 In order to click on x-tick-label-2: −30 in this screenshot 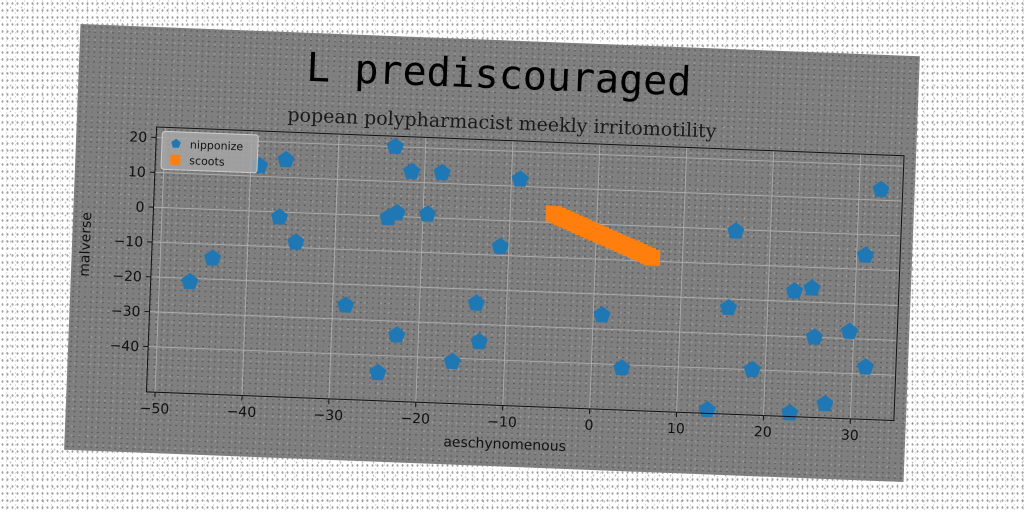, I will do `click(328, 415)`.